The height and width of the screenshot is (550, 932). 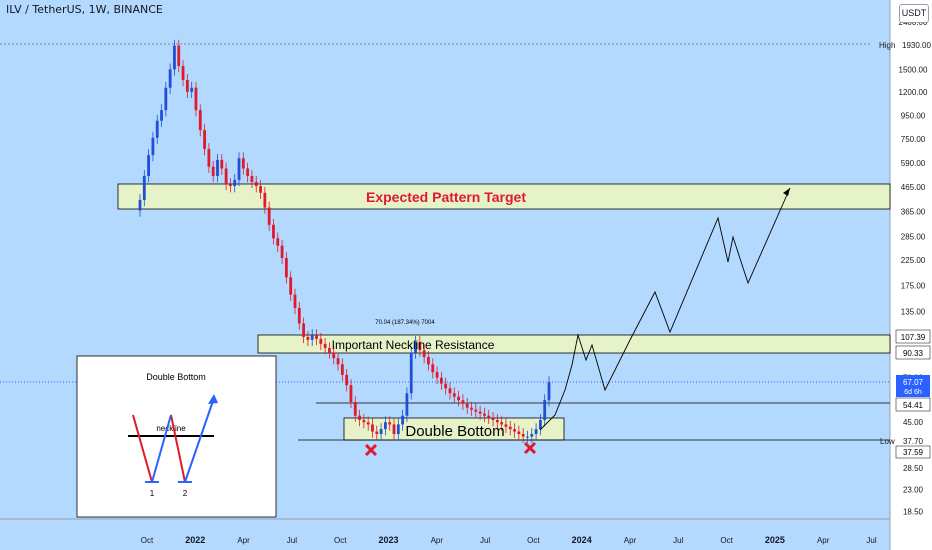 I want to click on price-tick-label: 590.00, so click(x=913, y=163).